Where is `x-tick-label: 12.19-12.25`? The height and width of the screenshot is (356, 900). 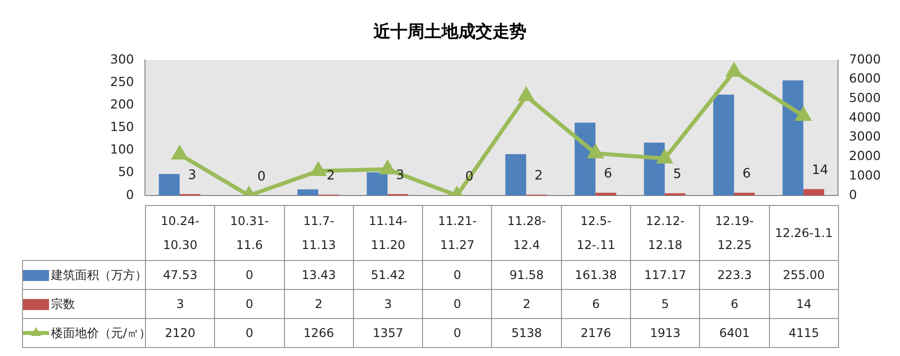
x-tick-label: 12.19-12.25 is located at coordinates (735, 233).